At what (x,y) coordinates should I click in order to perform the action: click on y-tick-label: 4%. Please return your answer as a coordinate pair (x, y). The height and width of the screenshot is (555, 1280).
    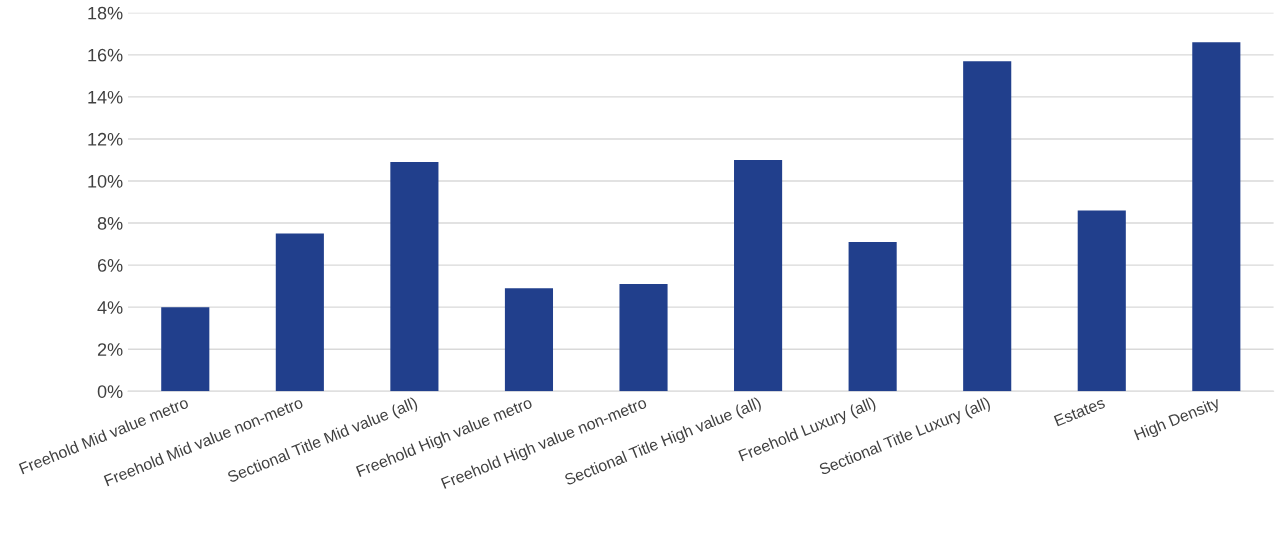
    Looking at the image, I should click on (110, 307).